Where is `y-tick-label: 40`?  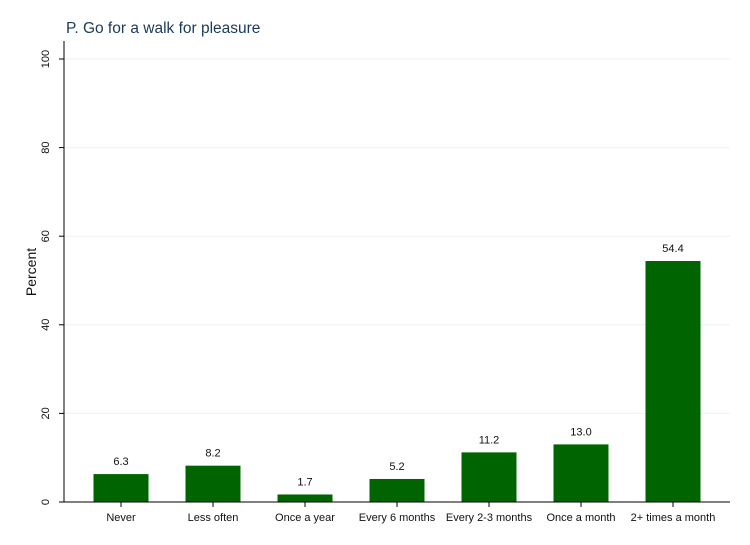
y-tick-label: 40 is located at coordinates (46, 325).